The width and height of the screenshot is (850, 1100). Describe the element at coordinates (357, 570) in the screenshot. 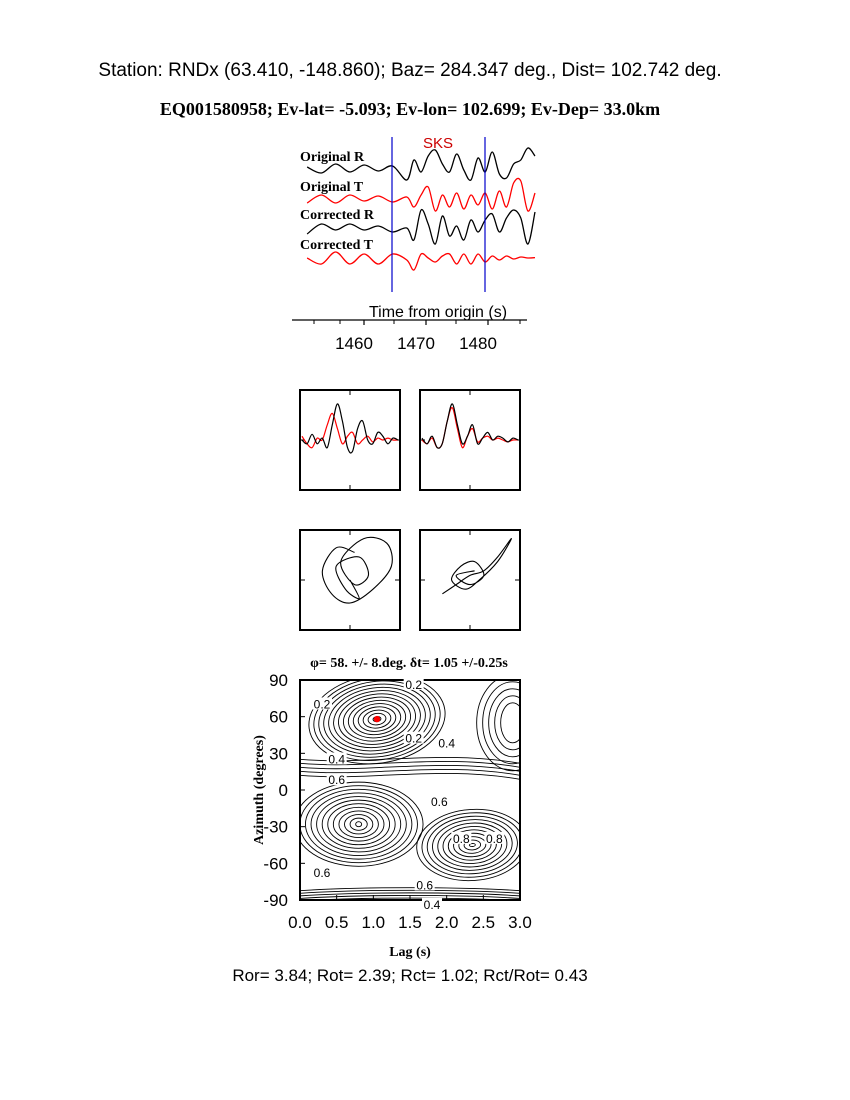

I see `particle-motion-before` at that location.